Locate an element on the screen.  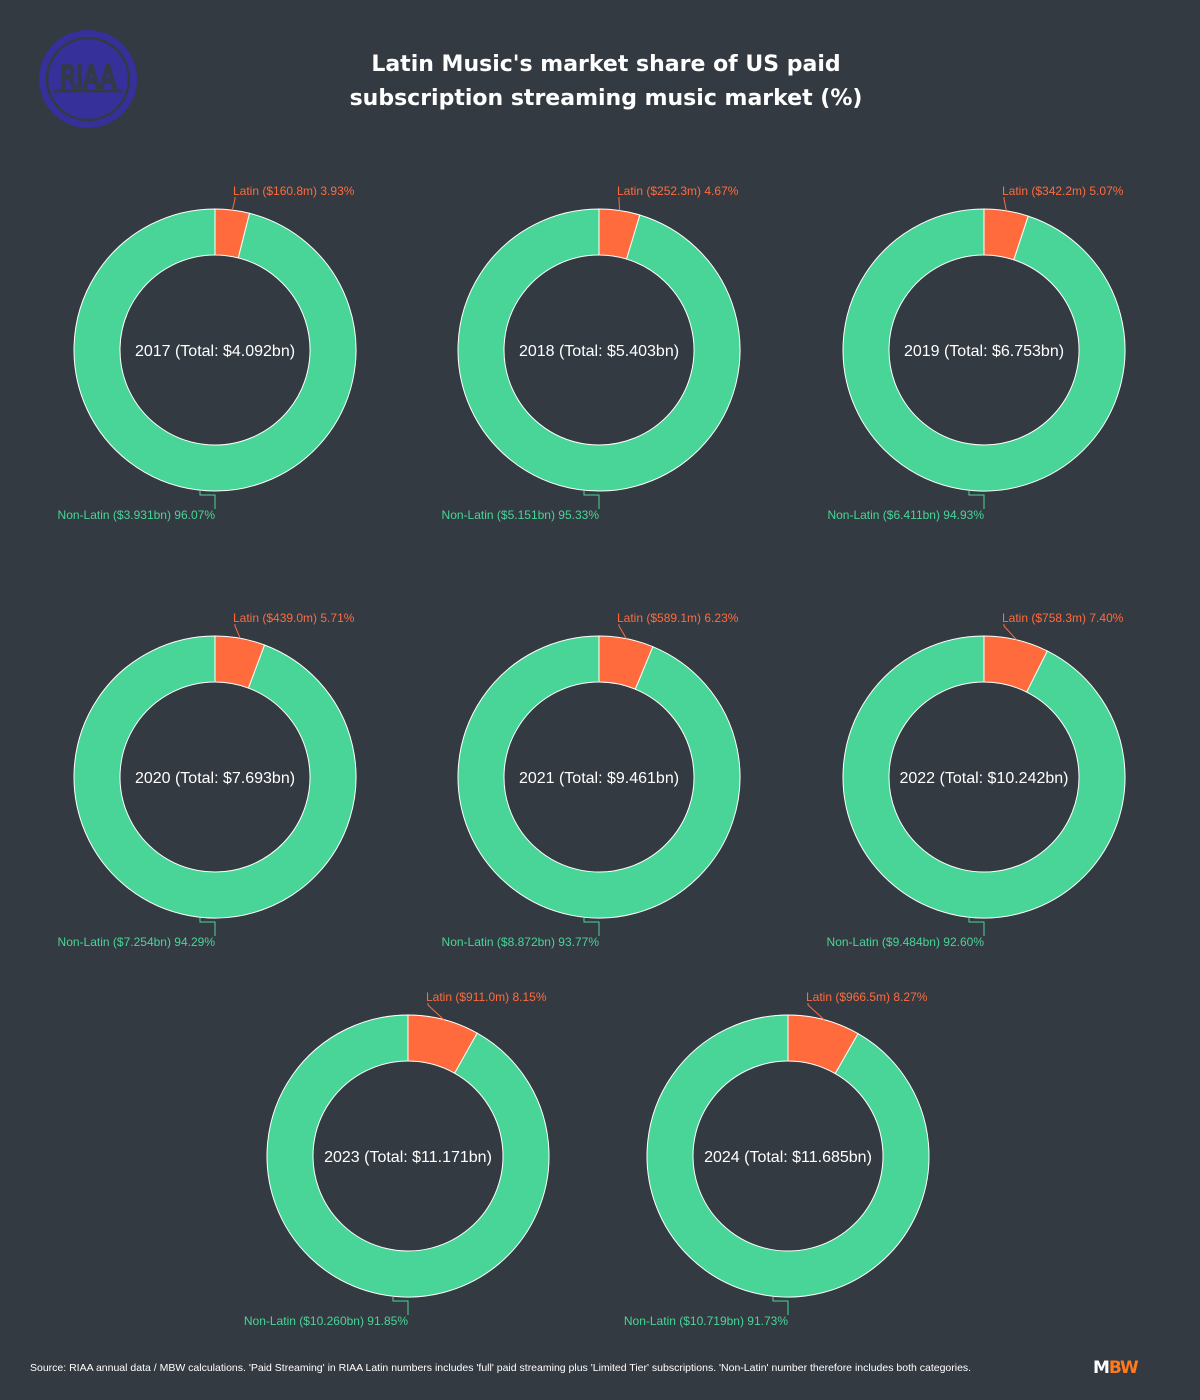
center-label: 2017 (Total: $4.092bn) is located at coordinates (215, 351).